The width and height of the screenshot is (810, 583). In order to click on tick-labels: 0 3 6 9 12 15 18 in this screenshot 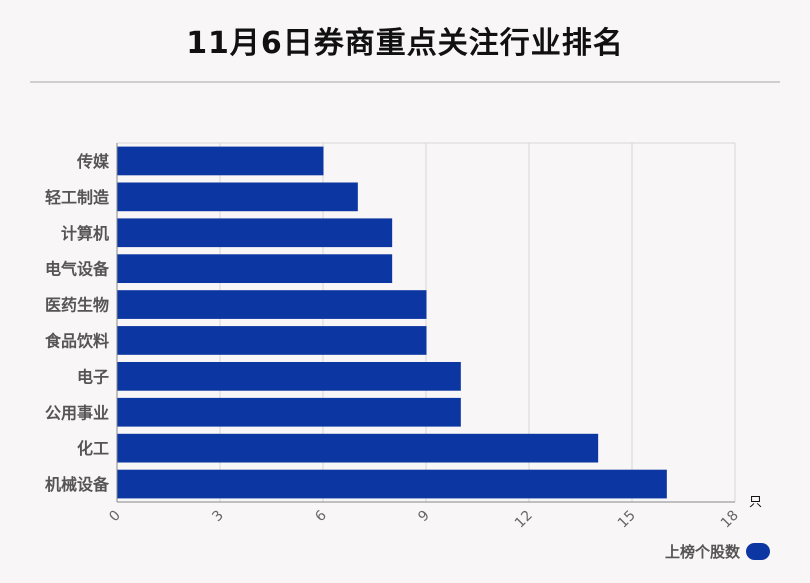, I will do `click(424, 519)`.